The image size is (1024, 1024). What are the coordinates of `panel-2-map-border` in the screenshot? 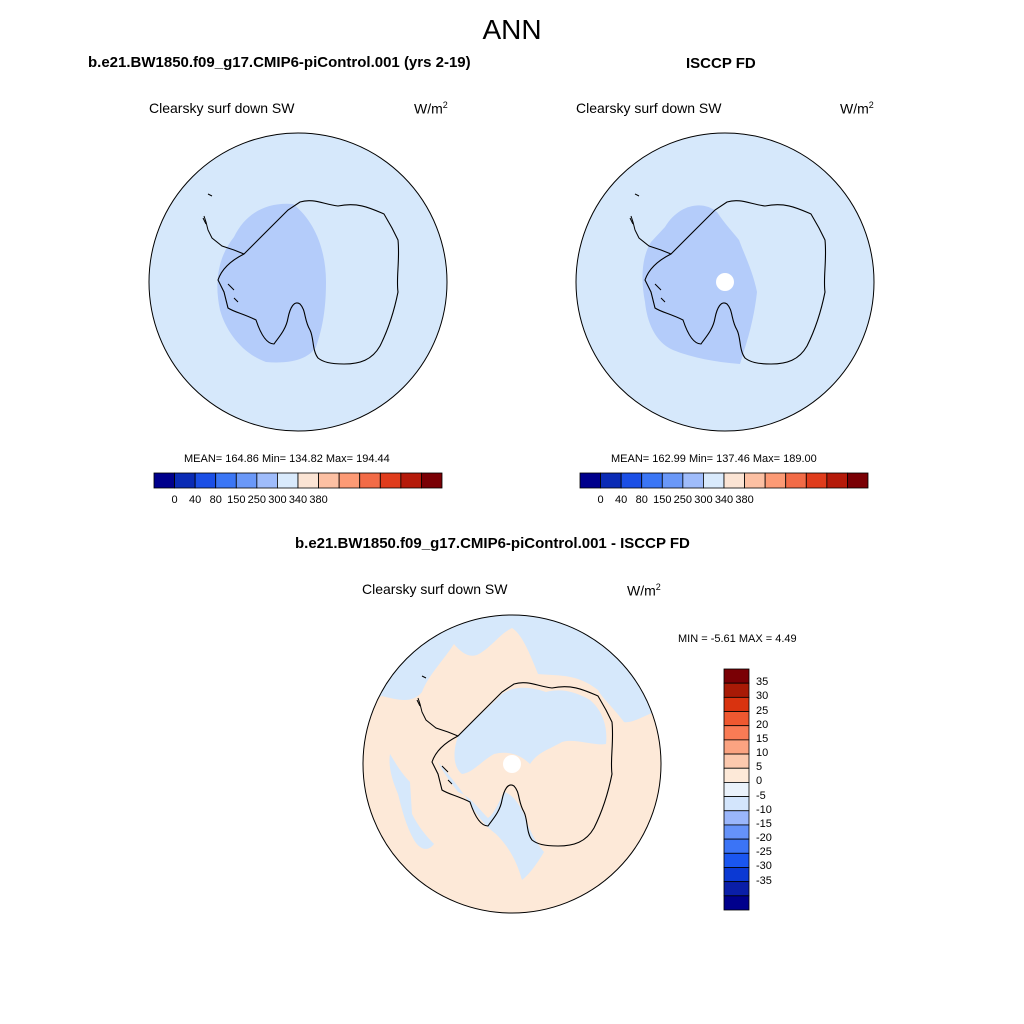 It's located at (725, 282).